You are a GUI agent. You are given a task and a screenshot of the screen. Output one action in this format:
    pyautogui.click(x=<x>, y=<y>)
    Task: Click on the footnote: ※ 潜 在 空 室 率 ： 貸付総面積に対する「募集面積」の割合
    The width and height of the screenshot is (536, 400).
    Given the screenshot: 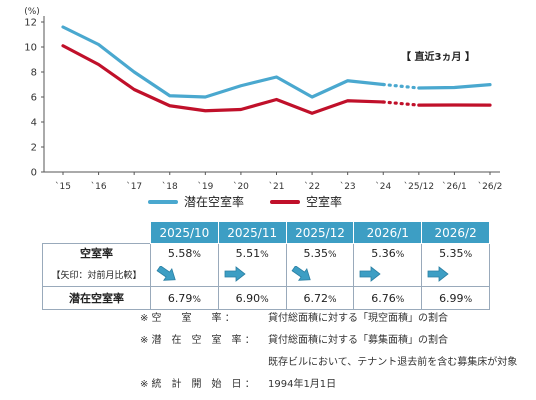 What is the action you would take?
    pyautogui.click(x=328, y=341)
    